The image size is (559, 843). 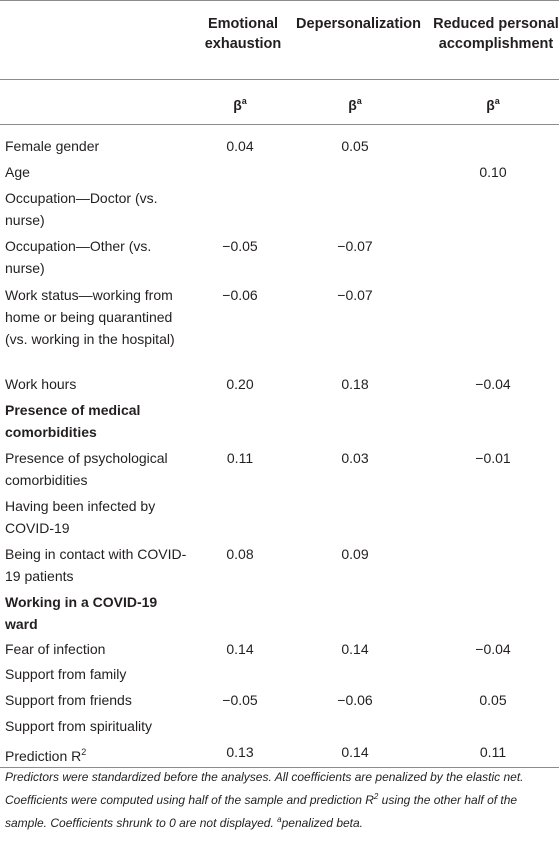 I want to click on row-label: Presence of psychological comorbidities, so click(x=86, y=469).